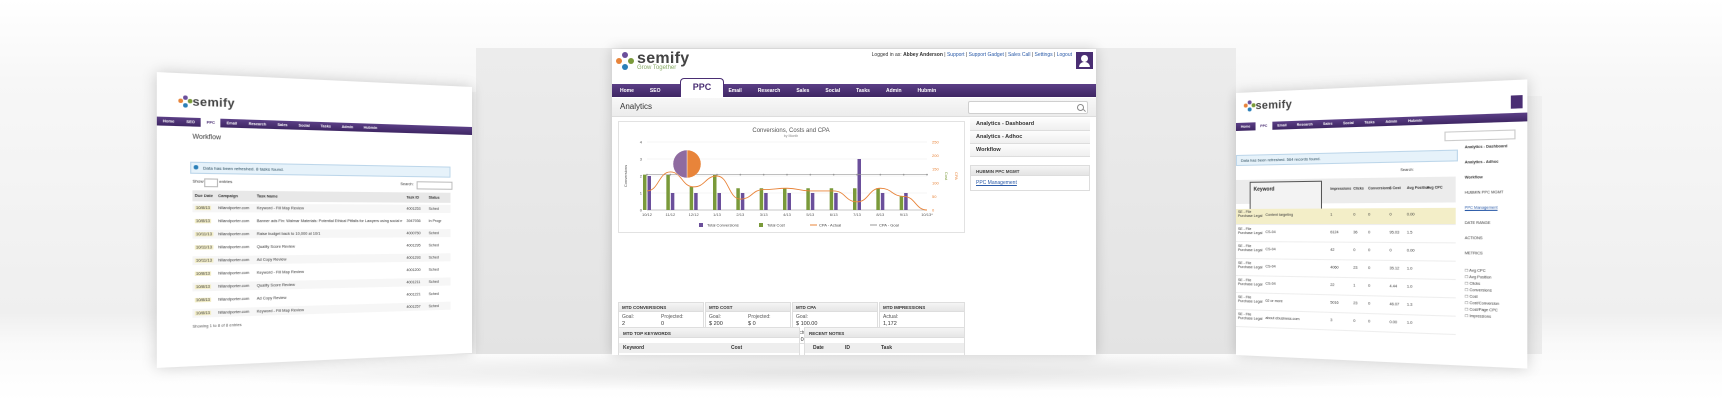  I want to click on metric-checkbox: ☐ Clicks, so click(1472, 283).